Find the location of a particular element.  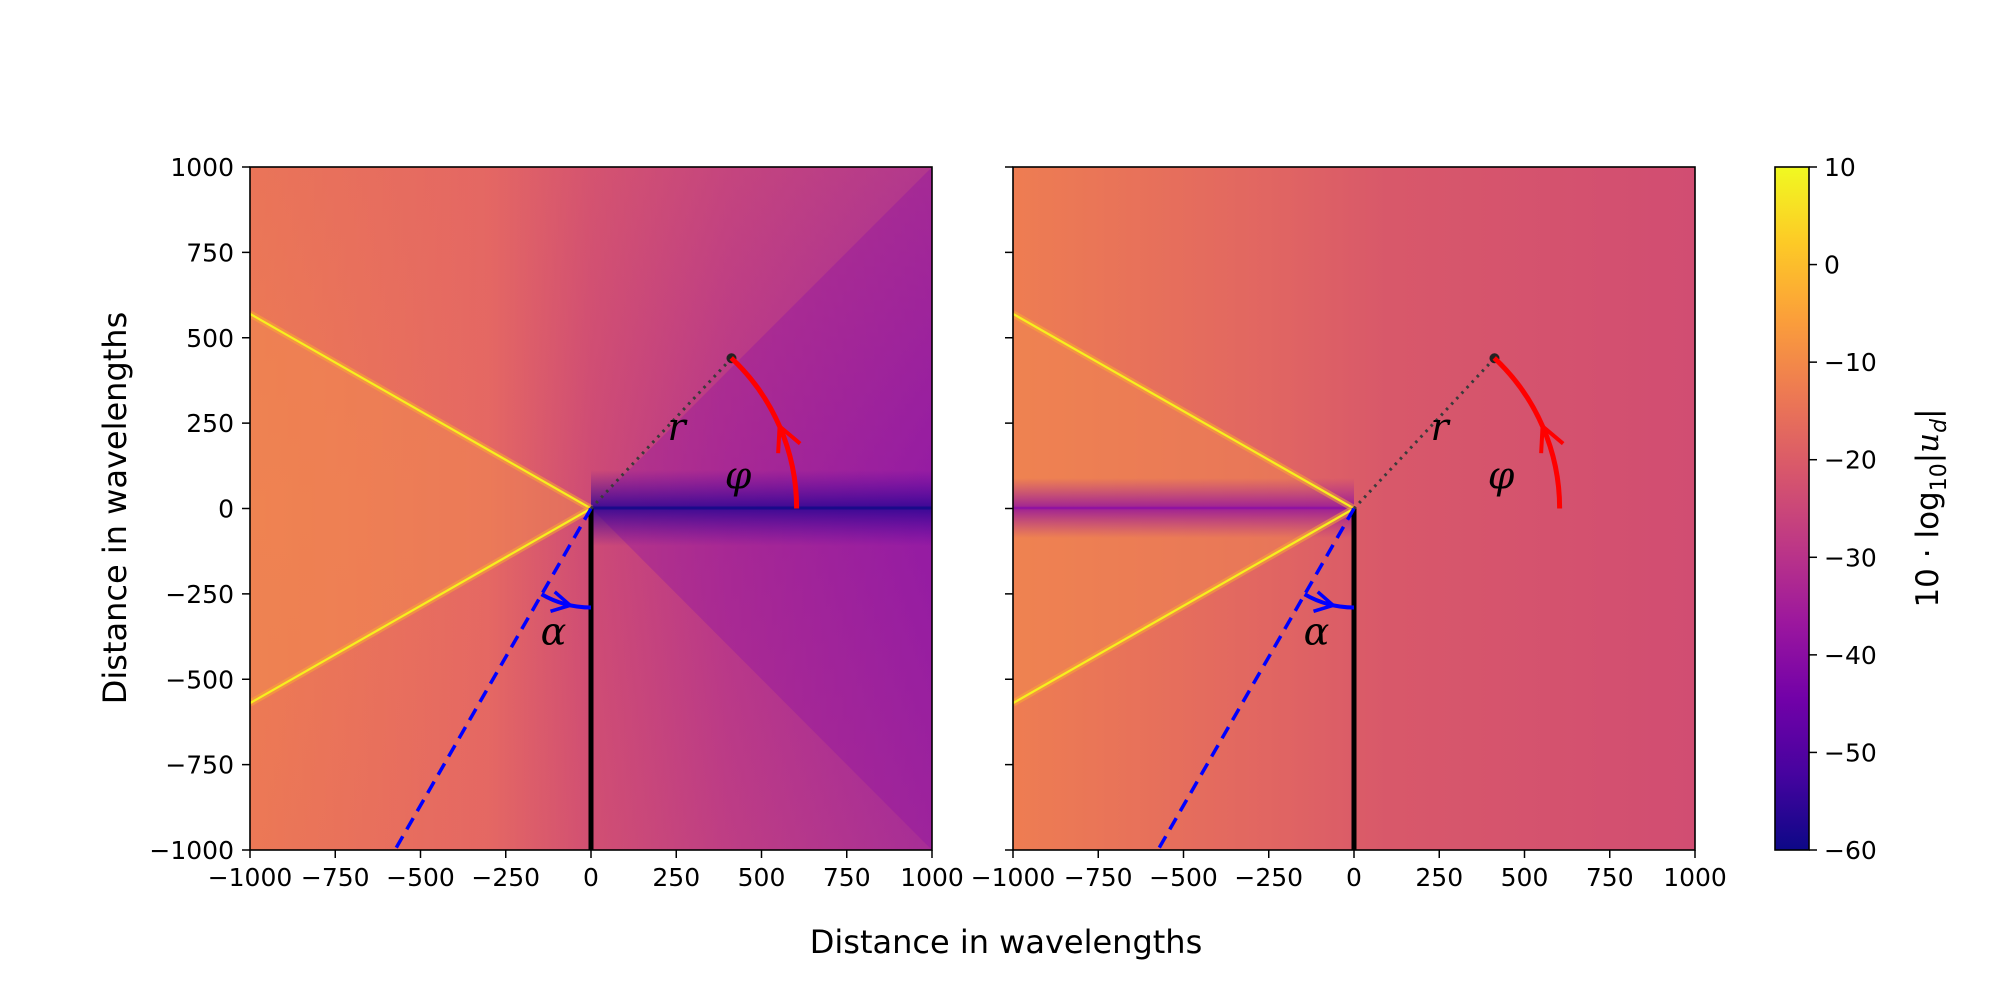

left-ytick-label: 500 is located at coordinates (210, 338).